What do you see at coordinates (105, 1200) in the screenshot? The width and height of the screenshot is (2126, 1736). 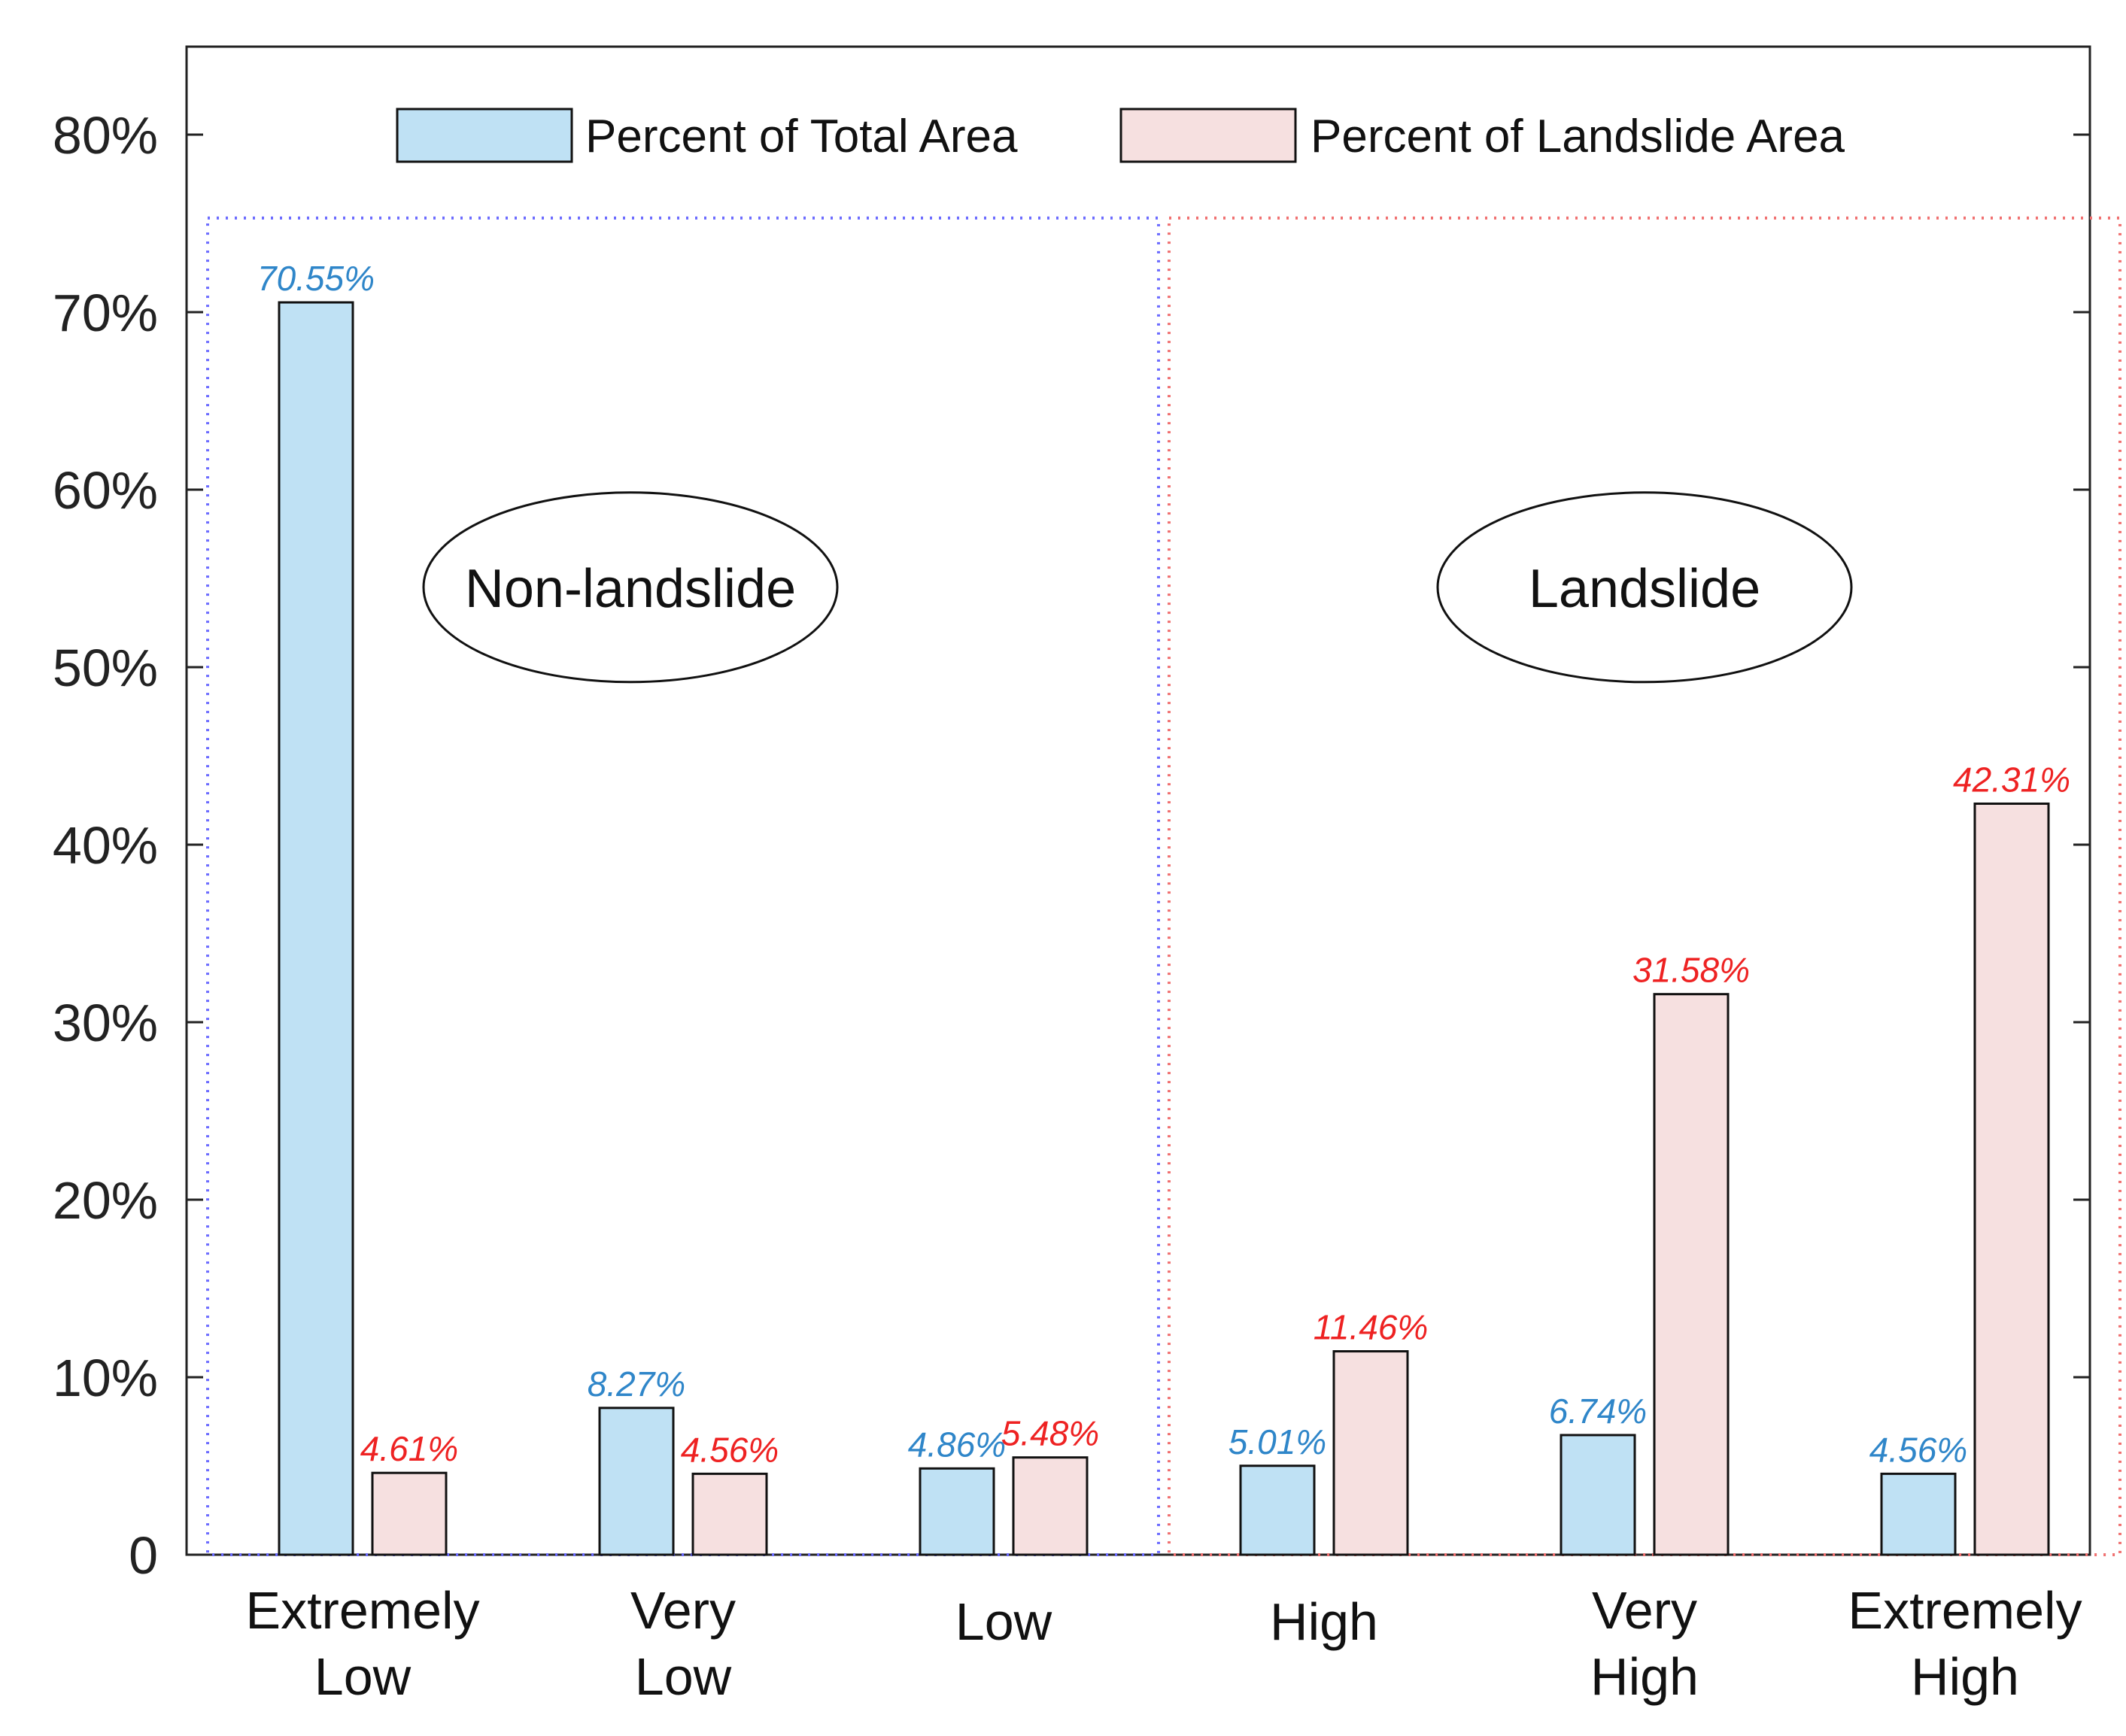 I see `y-tick-label: 20%` at bounding box center [105, 1200].